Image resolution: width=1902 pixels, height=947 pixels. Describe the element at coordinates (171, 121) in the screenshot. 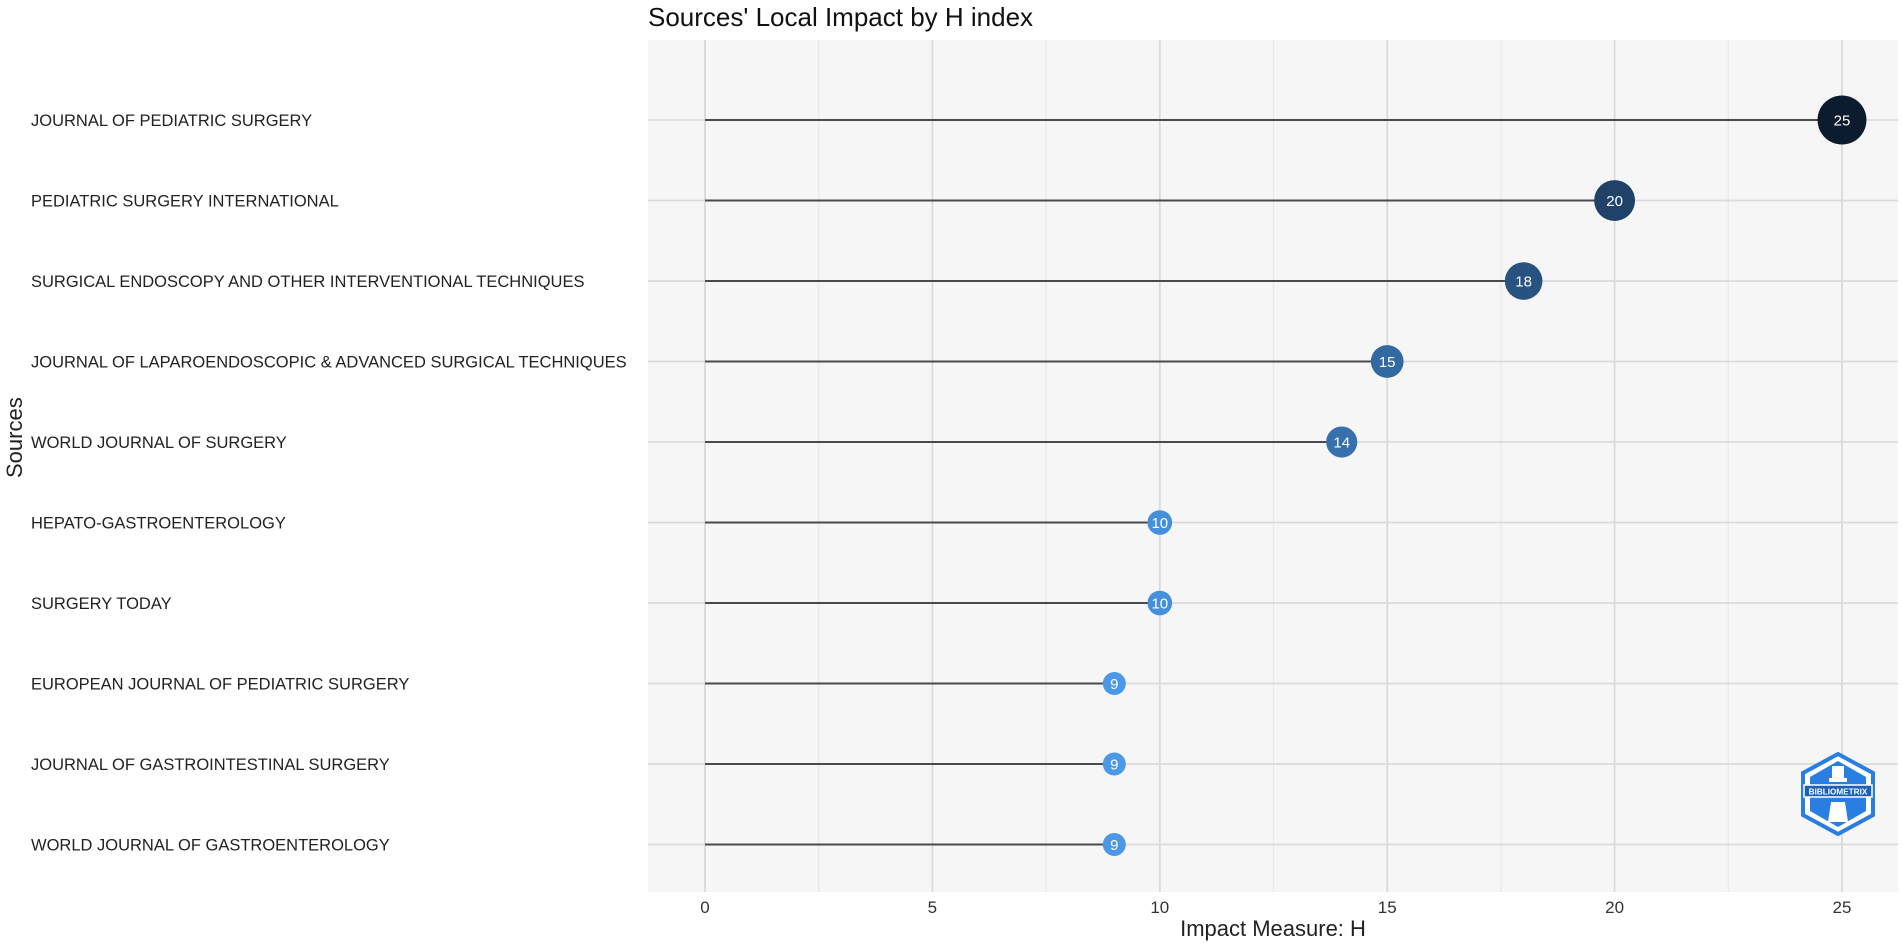

I see `category-label: JOURNAL OF PEDIATRIC SURGERY` at that location.